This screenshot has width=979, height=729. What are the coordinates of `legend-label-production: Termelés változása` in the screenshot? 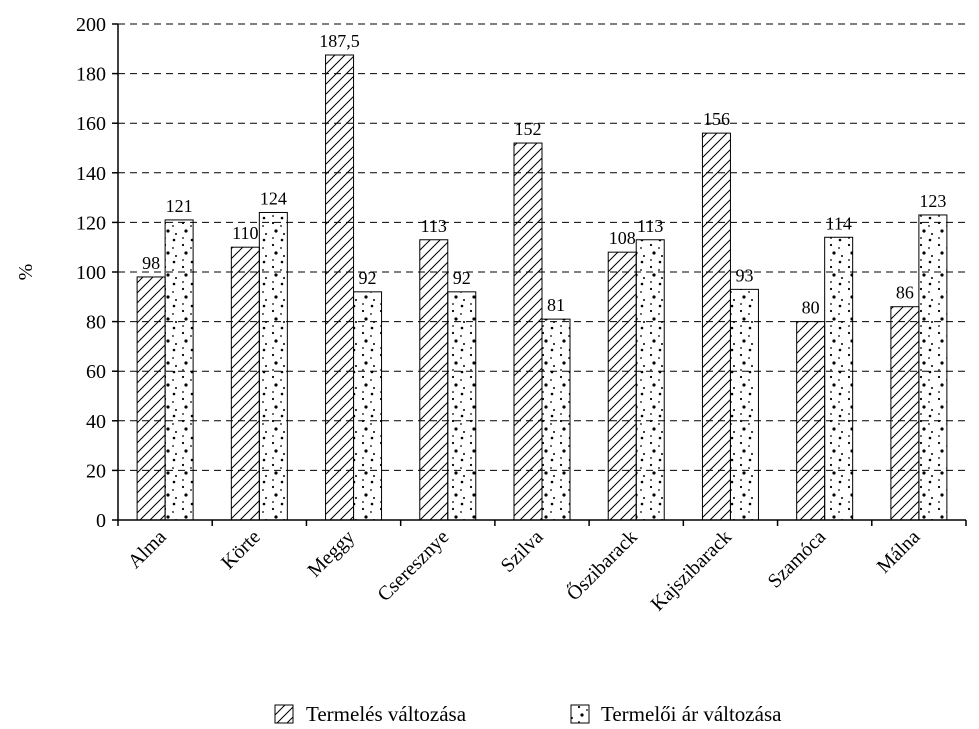 It's located at (386, 714).